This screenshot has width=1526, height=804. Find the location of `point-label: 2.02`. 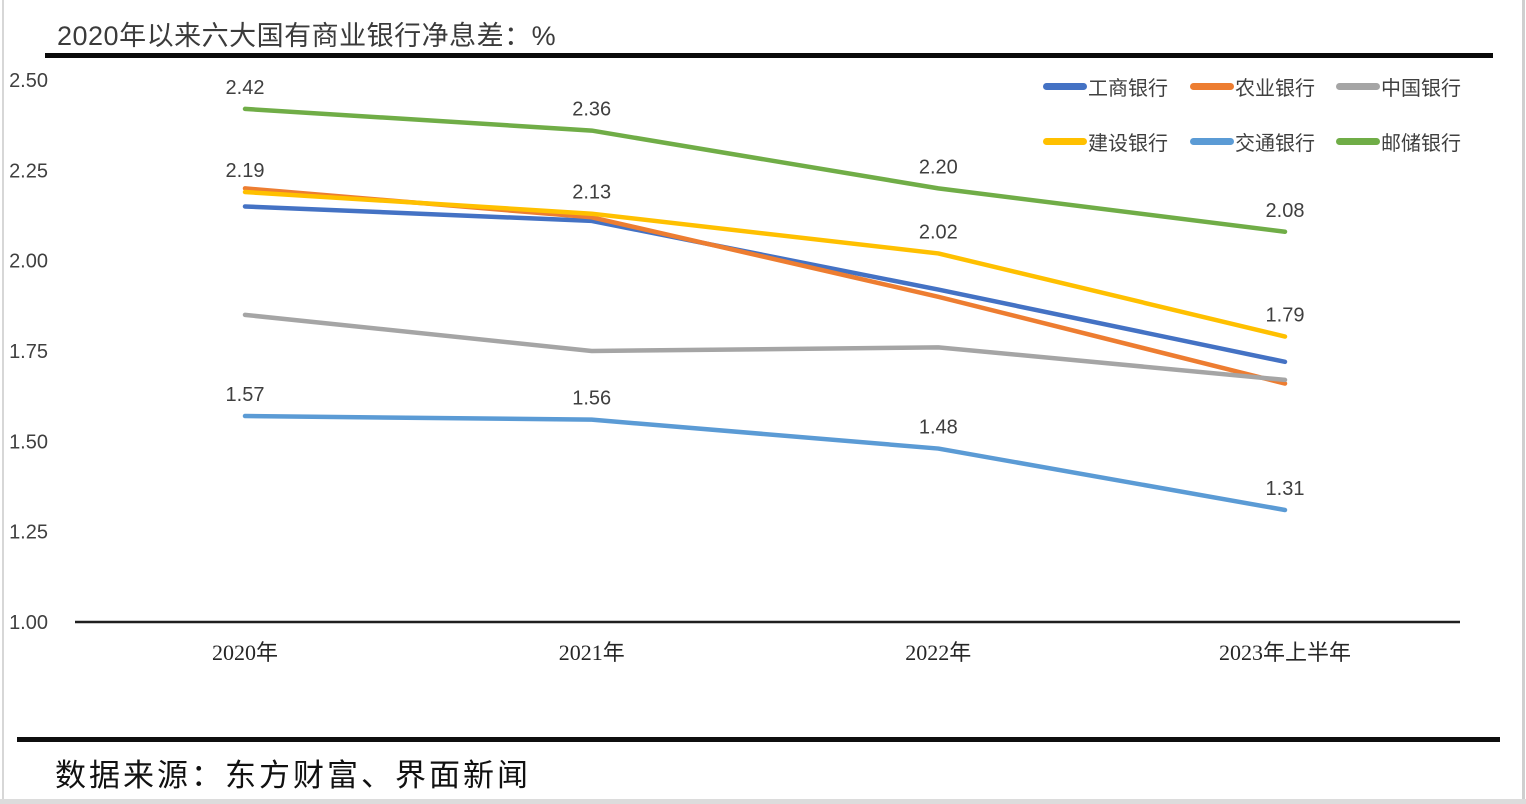

point-label: 2.02 is located at coordinates (938, 232).